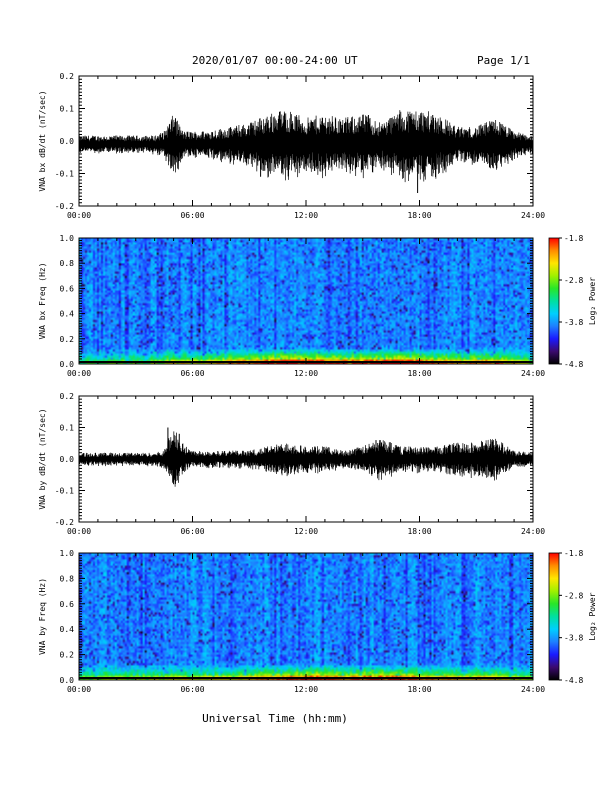 The width and height of the screenshot is (612, 792). I want to click on y-axis-label: VNA bx Freq (Hz), so click(42, 300).